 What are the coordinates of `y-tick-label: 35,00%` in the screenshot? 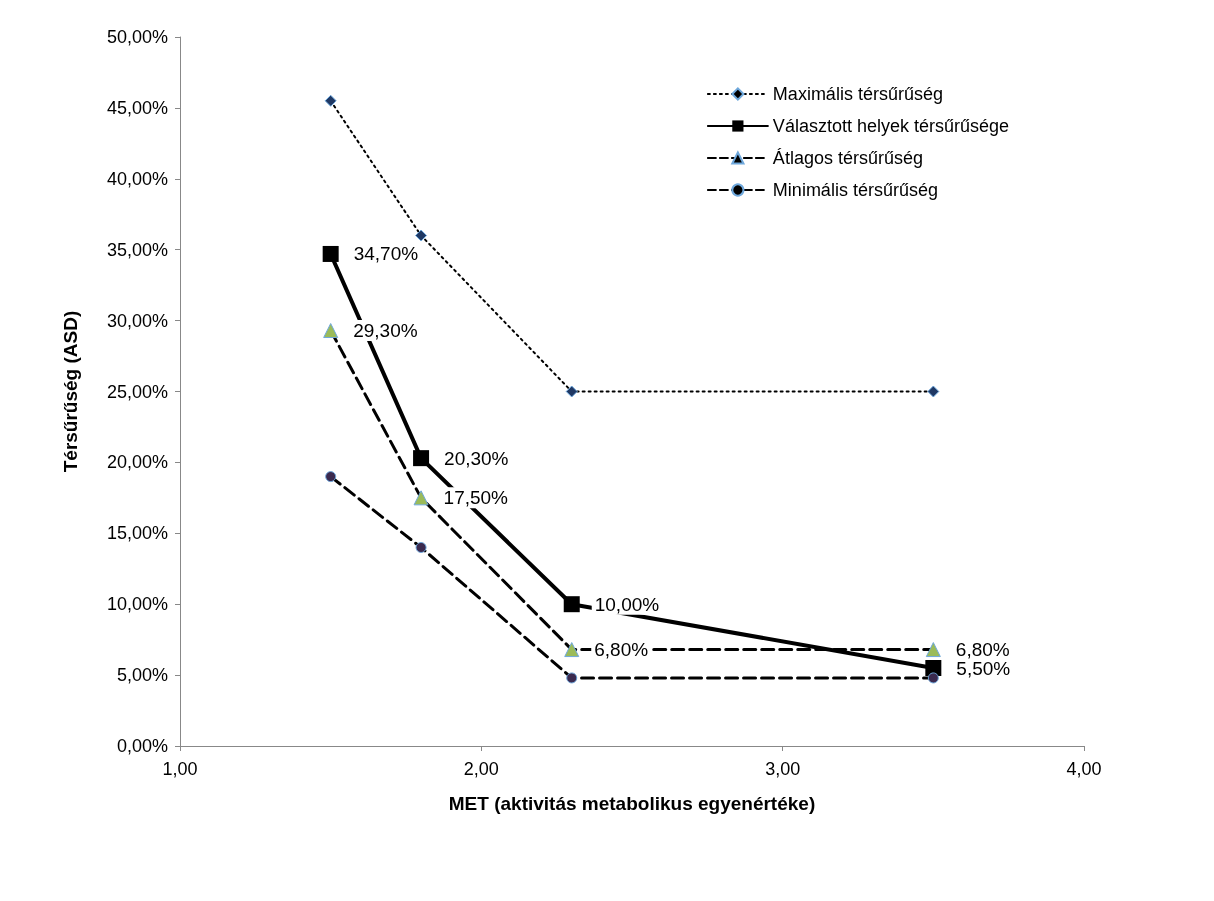 It's located at (137, 249).